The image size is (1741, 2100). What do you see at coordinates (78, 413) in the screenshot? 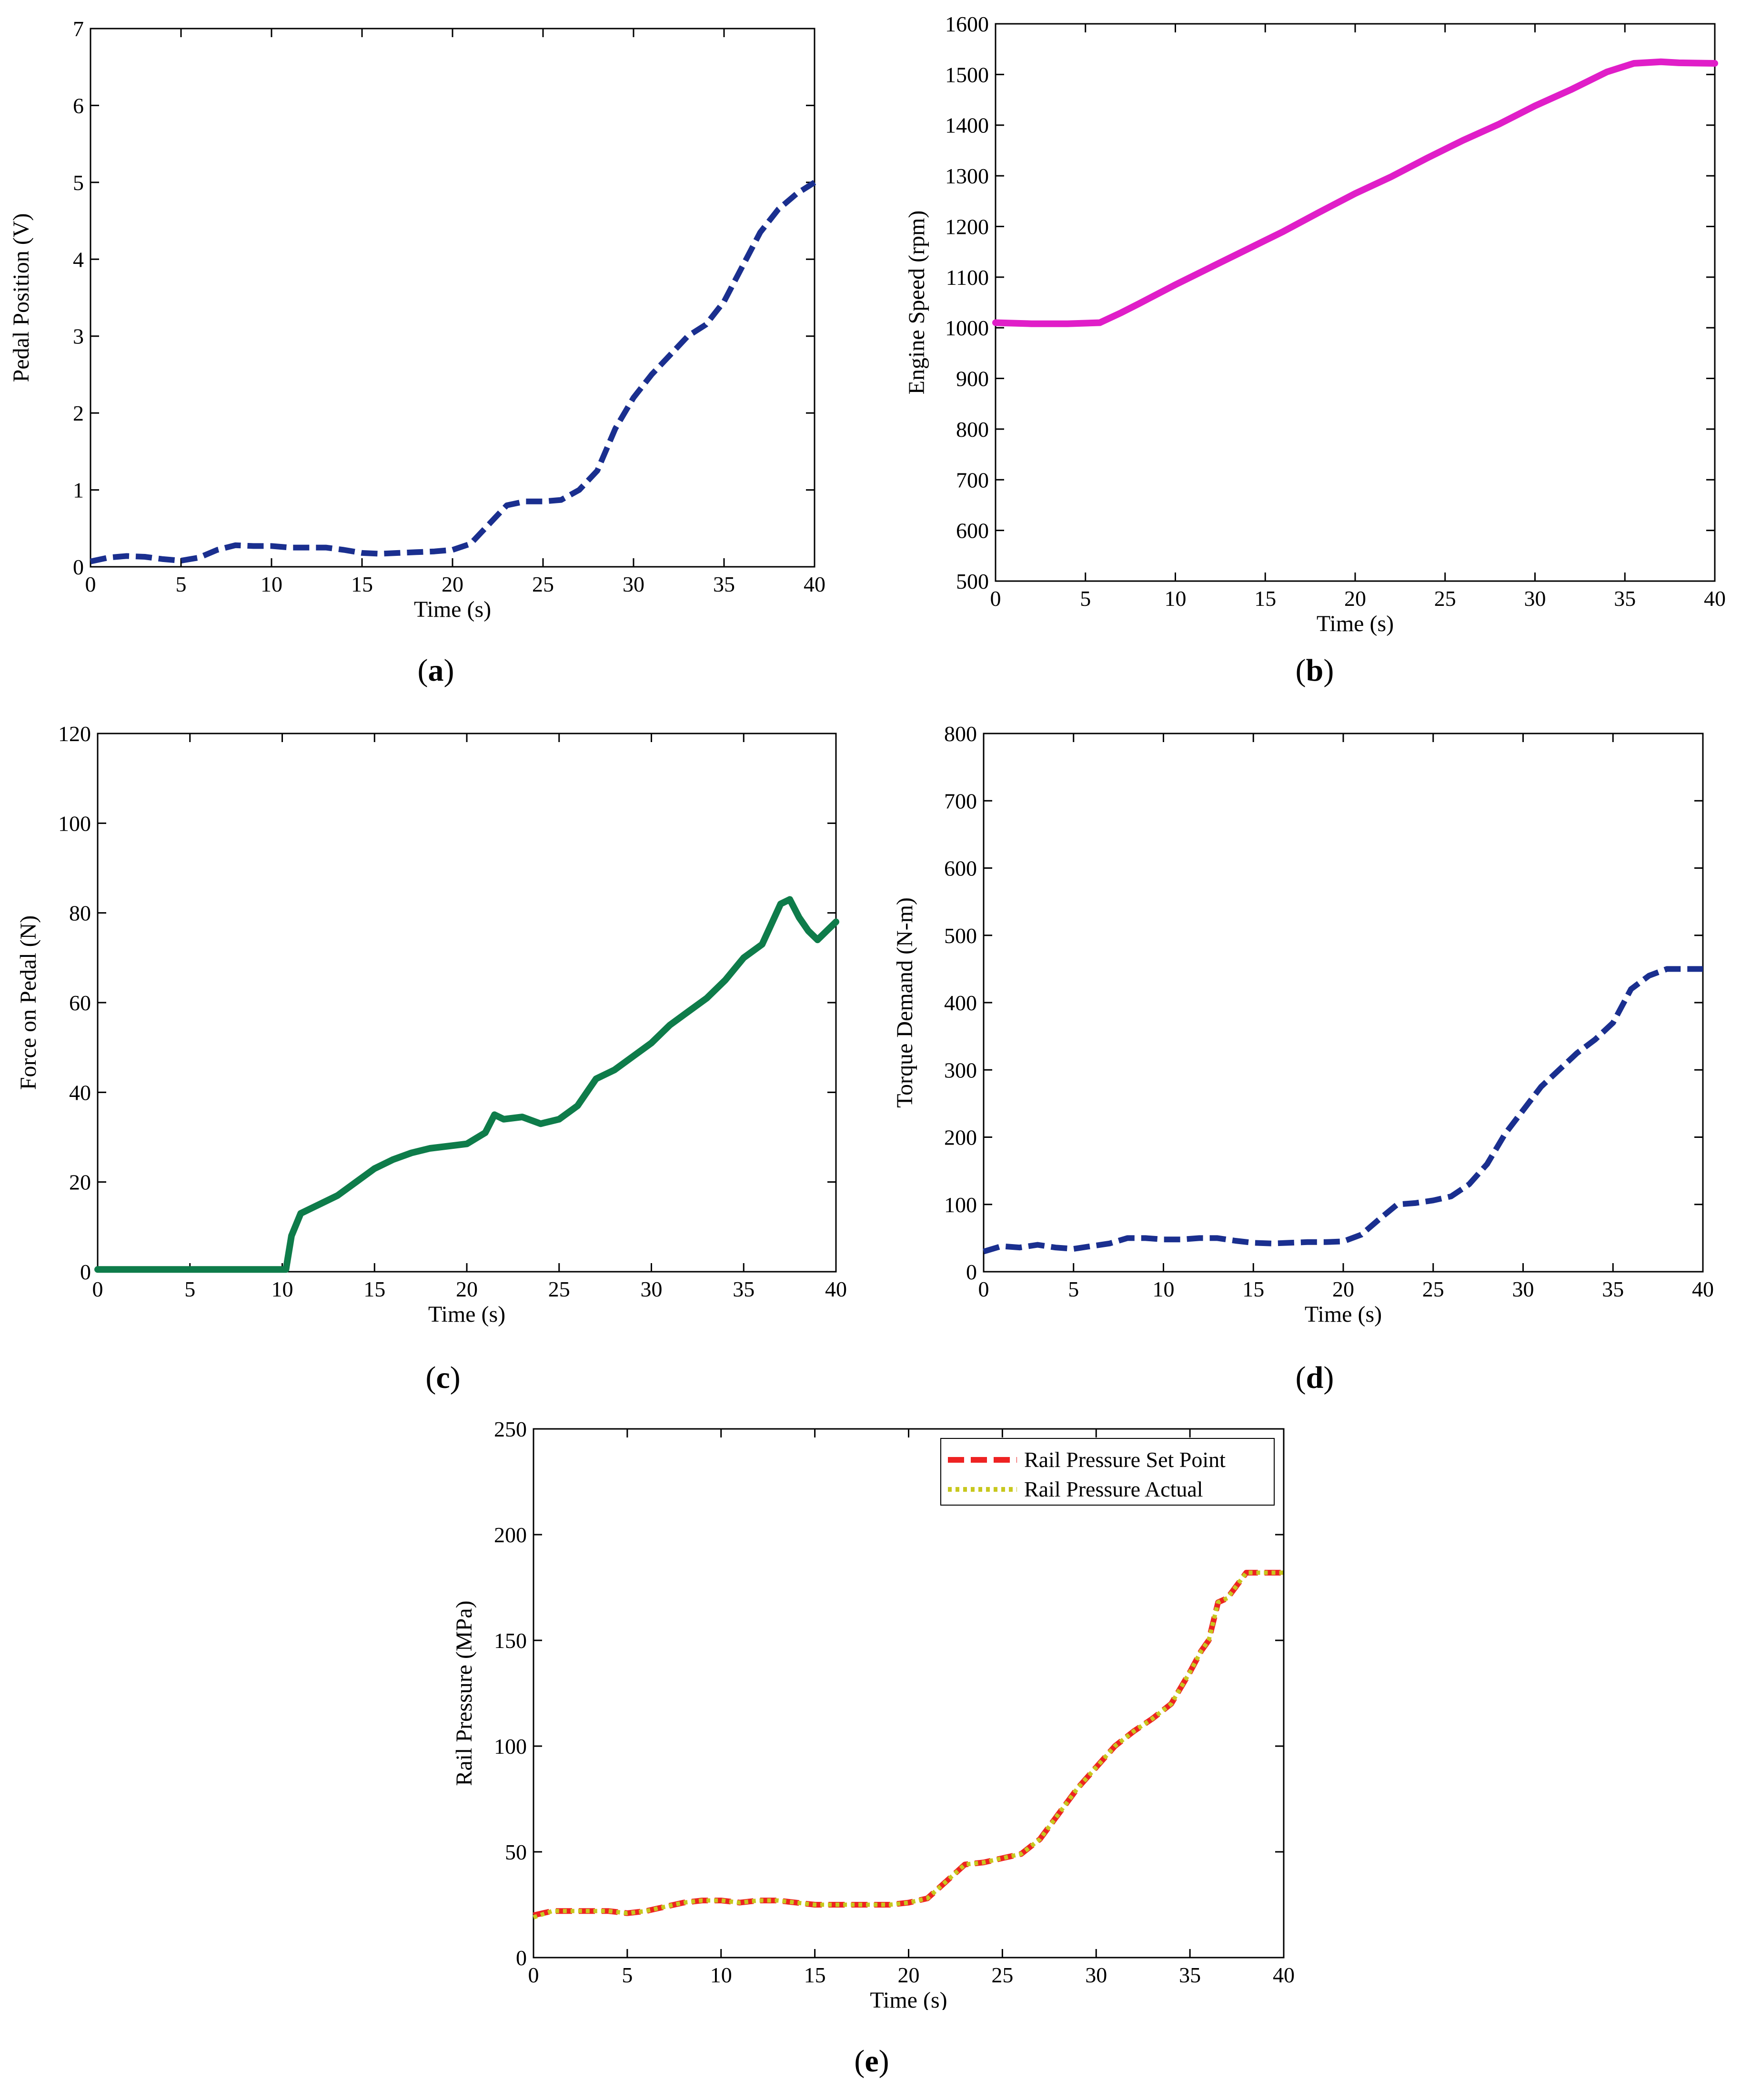
I see `y-tick-label: 2` at bounding box center [78, 413].